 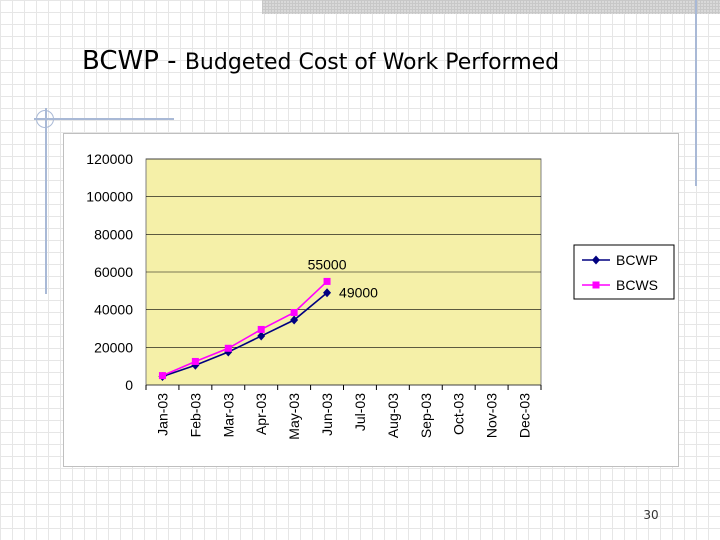 I want to click on right-decor-rule, so click(x=696, y=93).